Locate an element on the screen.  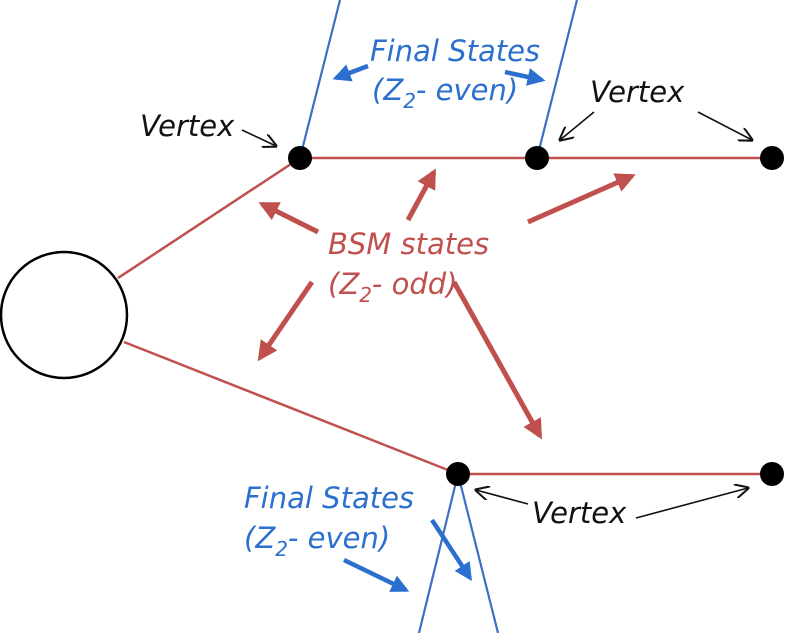
bsm-title: BSM states is located at coordinates (408, 244).